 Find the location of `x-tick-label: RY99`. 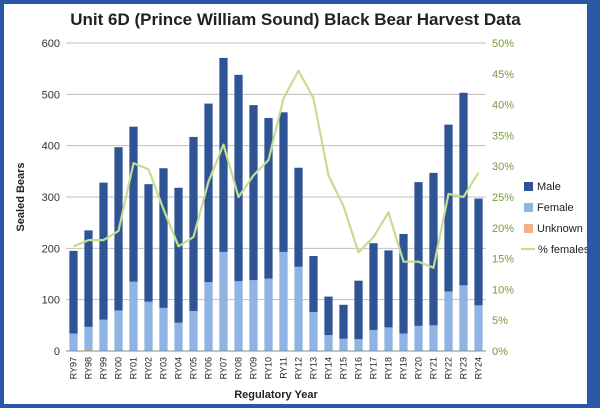

x-tick-label: RY99 is located at coordinates (104, 368).